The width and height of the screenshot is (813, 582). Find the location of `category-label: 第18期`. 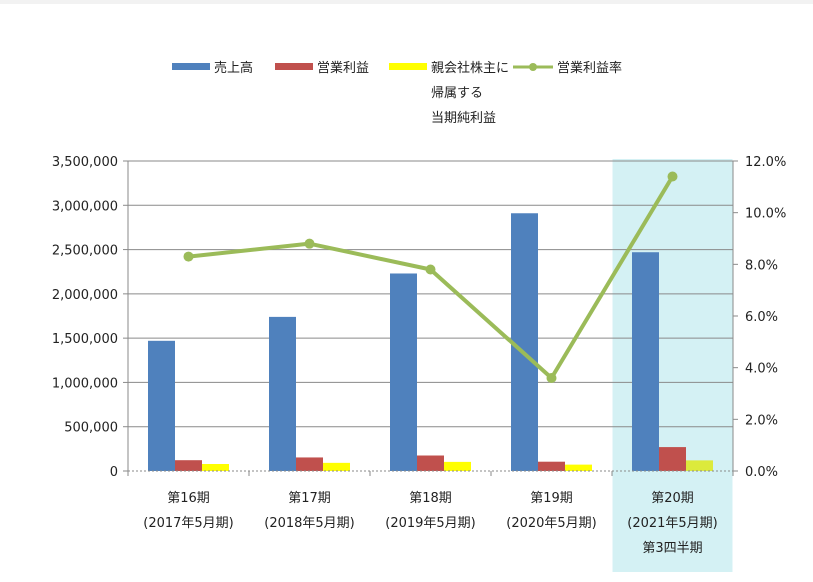

category-label: 第18期 is located at coordinates (430, 498).